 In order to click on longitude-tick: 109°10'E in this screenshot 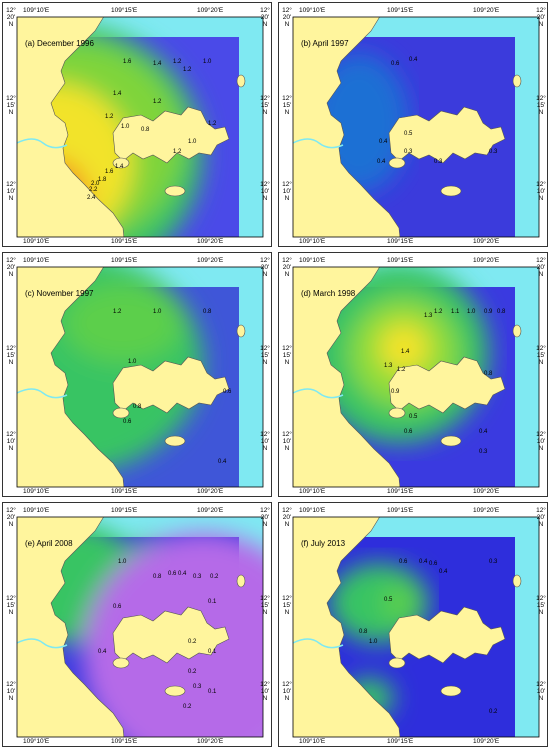, I will do `click(36, 510)`.